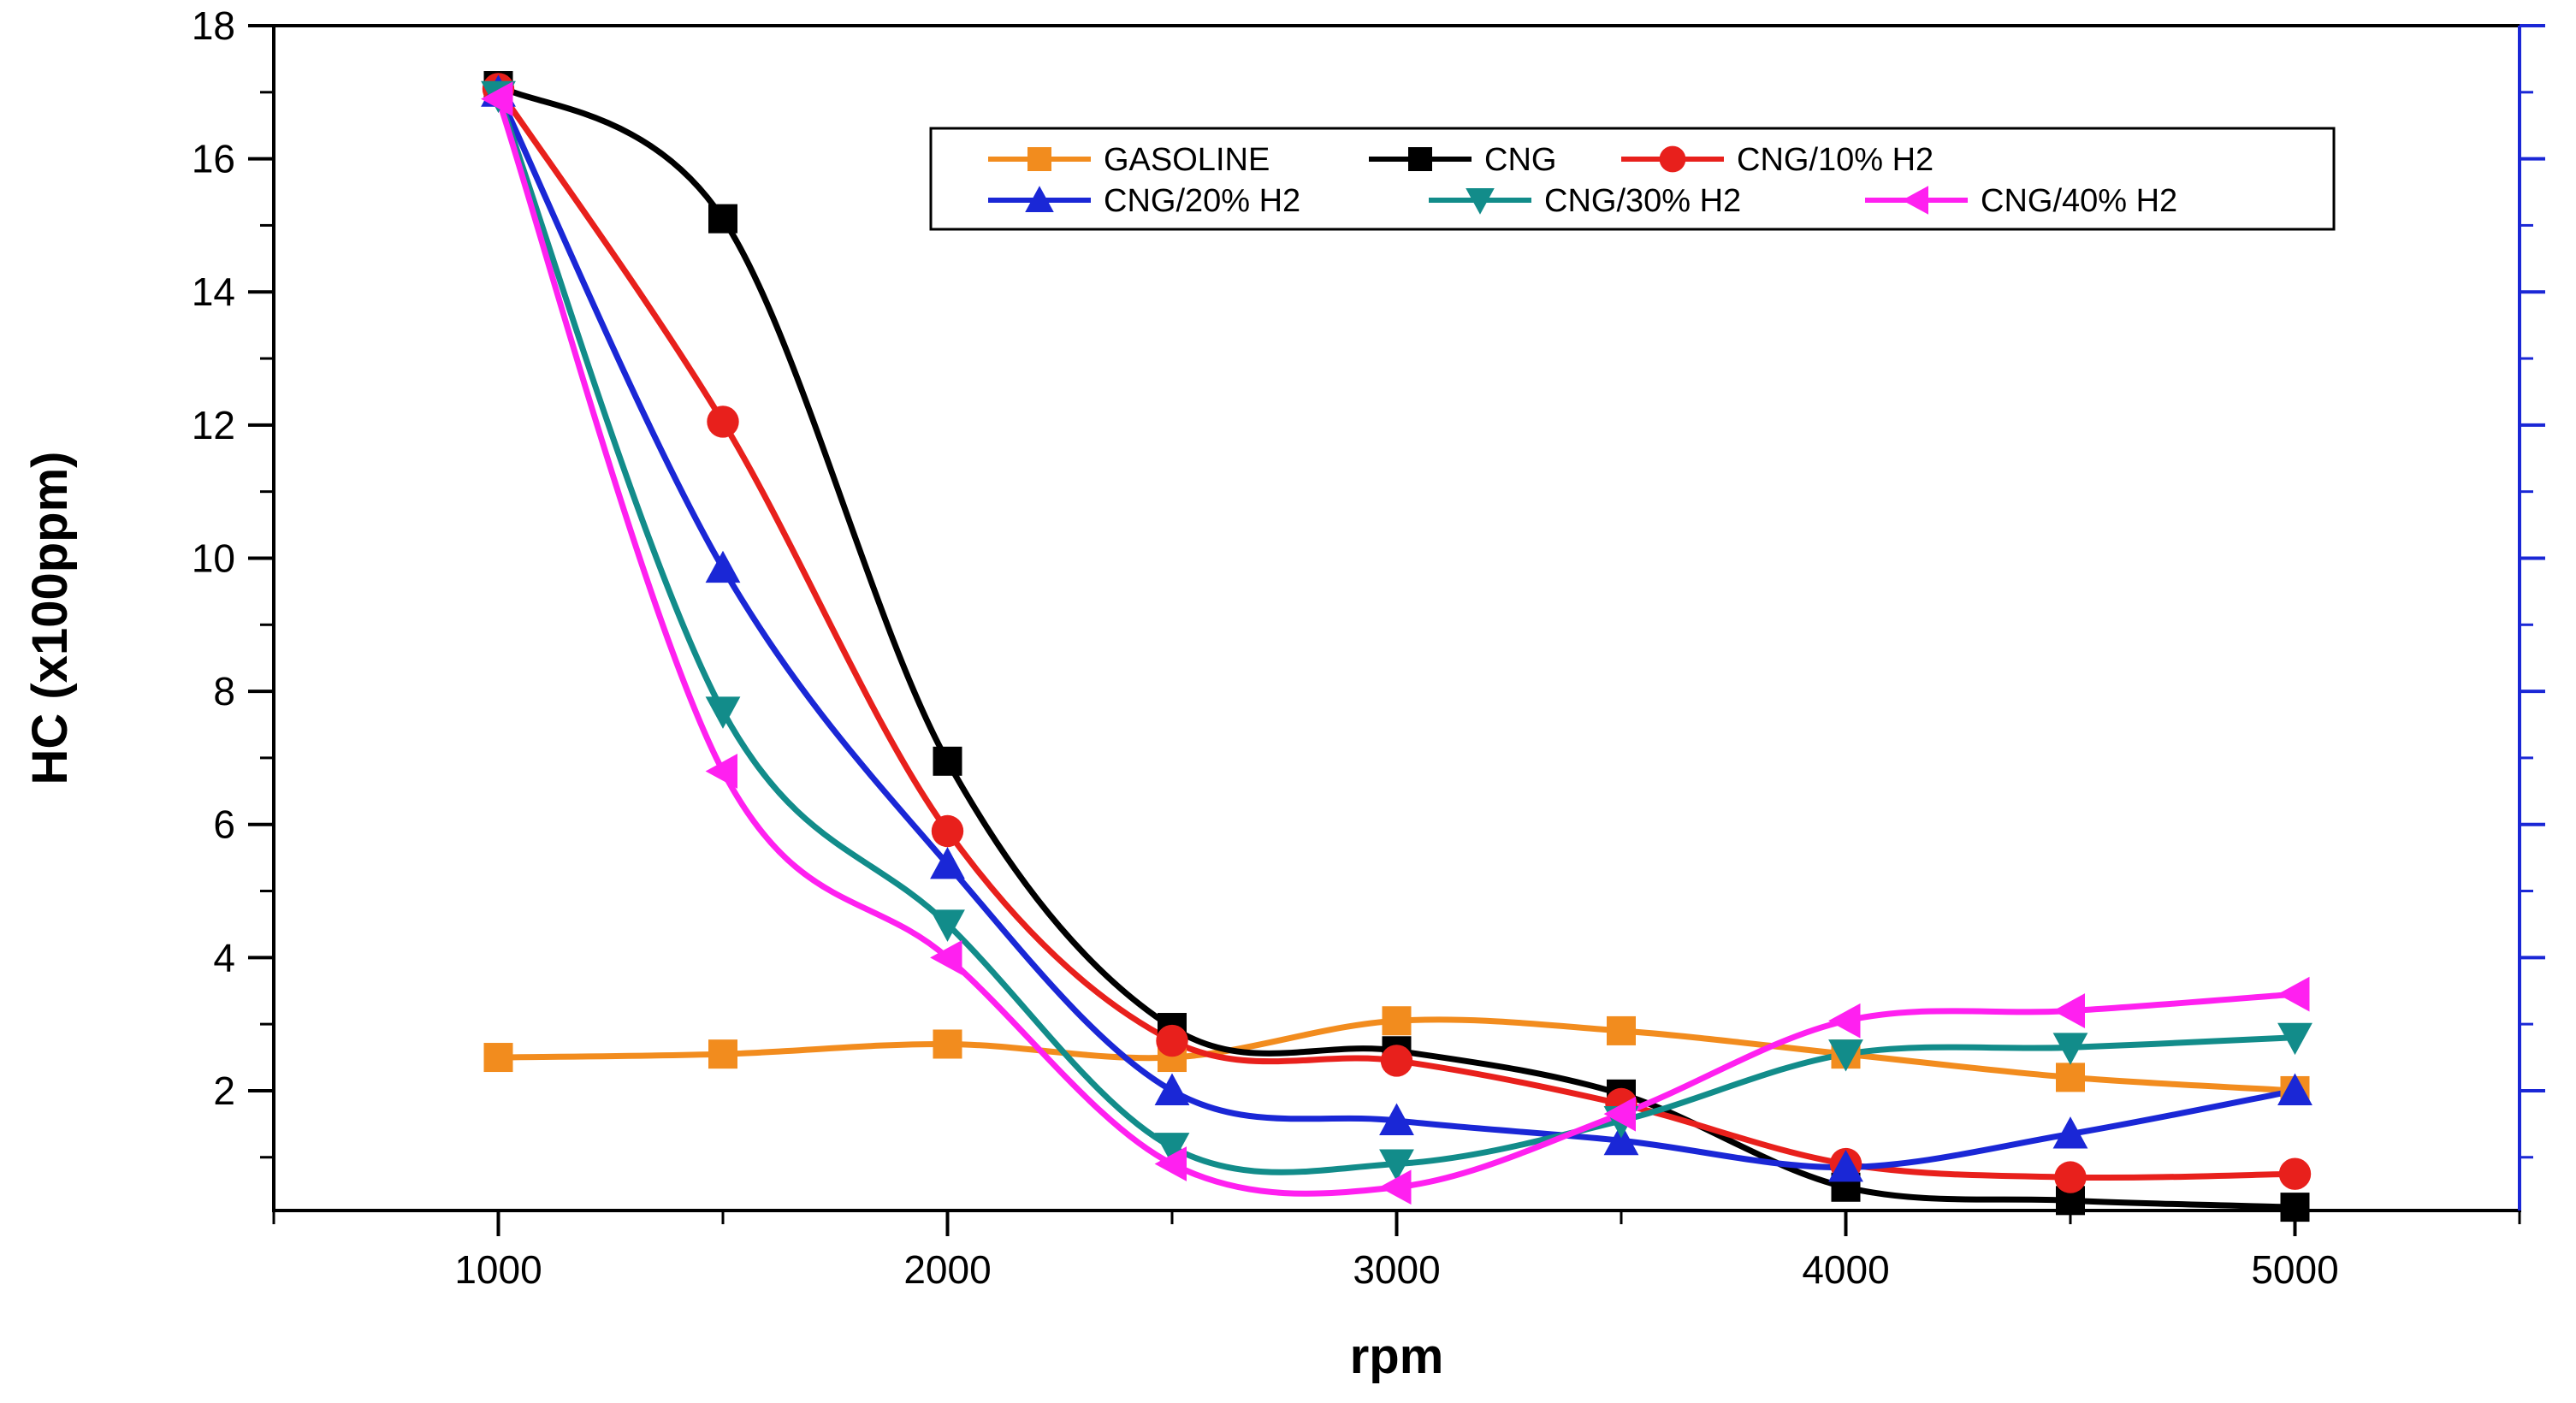  I want to click on legend-box, so click(1632, 179).